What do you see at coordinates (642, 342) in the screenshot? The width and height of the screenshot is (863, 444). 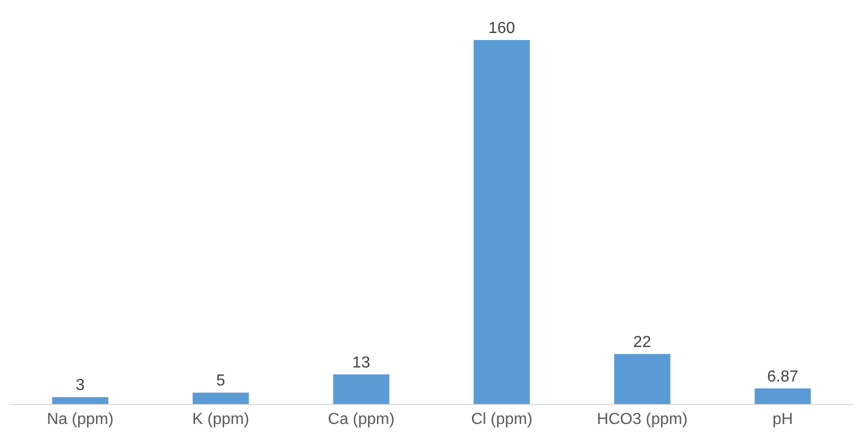 I see `data-label: 22` at bounding box center [642, 342].